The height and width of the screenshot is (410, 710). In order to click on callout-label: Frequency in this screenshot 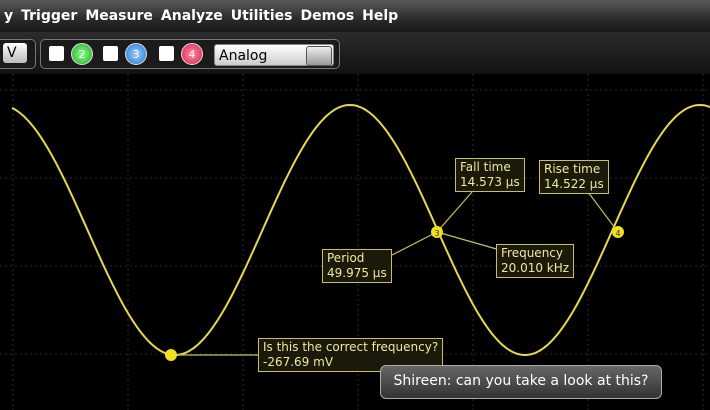, I will do `click(532, 253)`.